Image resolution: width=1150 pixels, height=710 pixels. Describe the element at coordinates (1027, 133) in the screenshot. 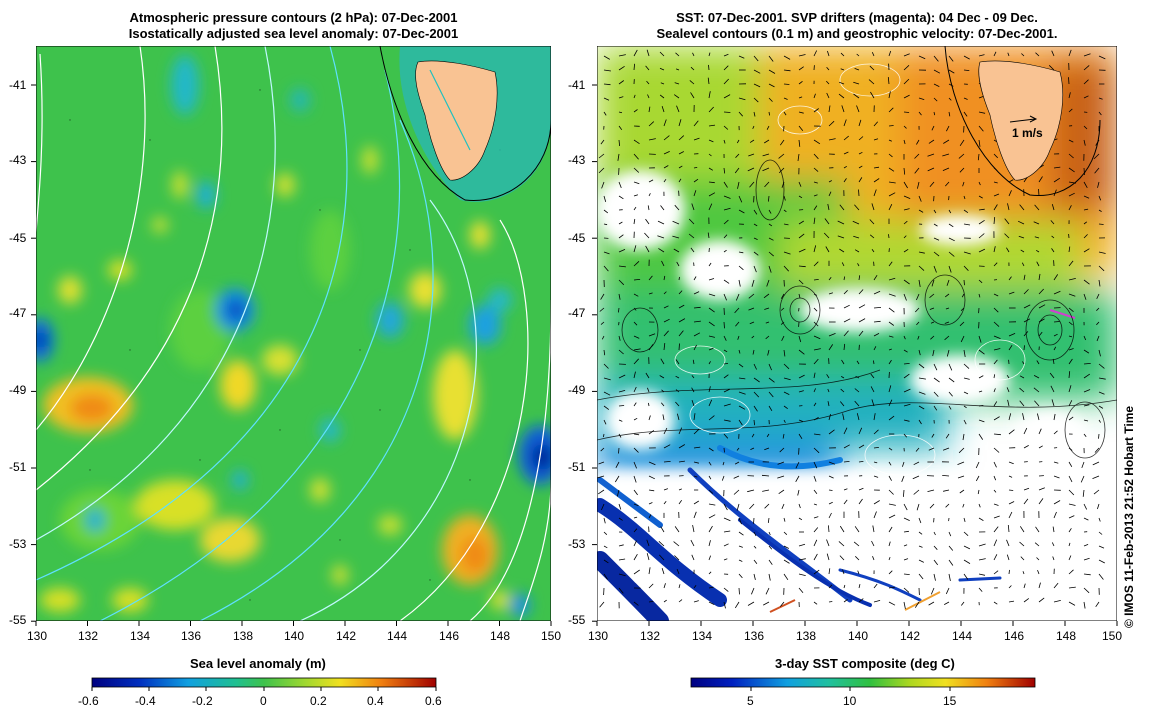

I see `velocity-scale-label: 1 m/s` at that location.